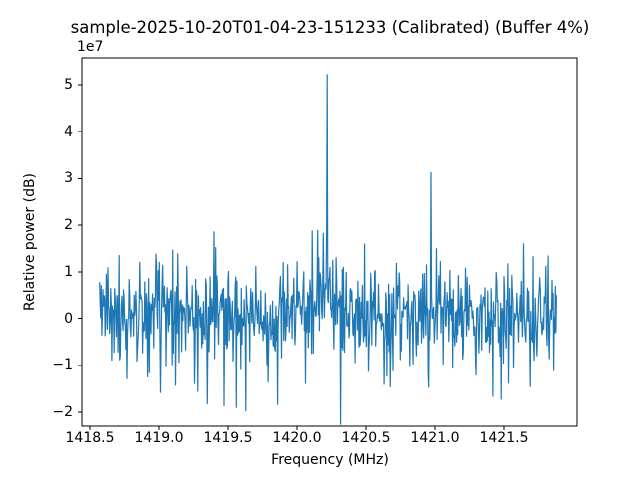 The height and width of the screenshot is (480, 640). I want to click on y-tick-label: −1, so click(62, 365).